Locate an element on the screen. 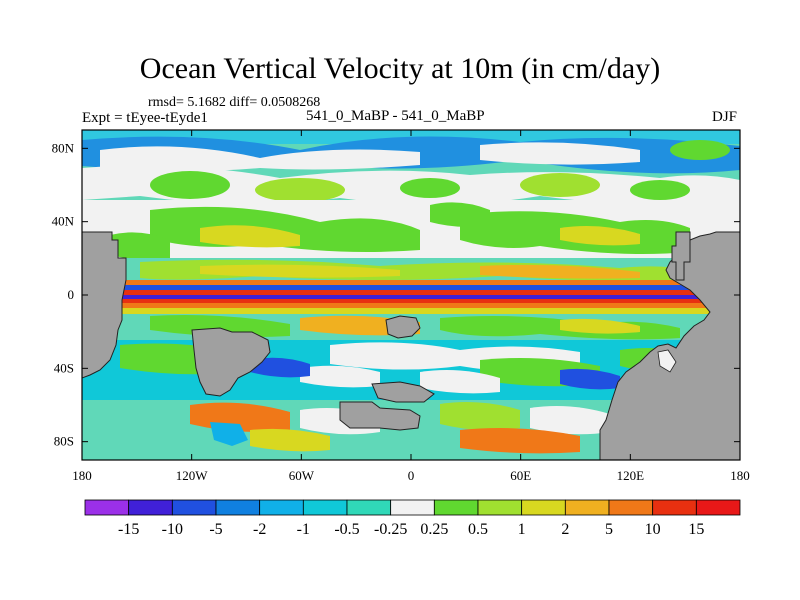  colorbar-label: 0.25 is located at coordinates (434, 529).